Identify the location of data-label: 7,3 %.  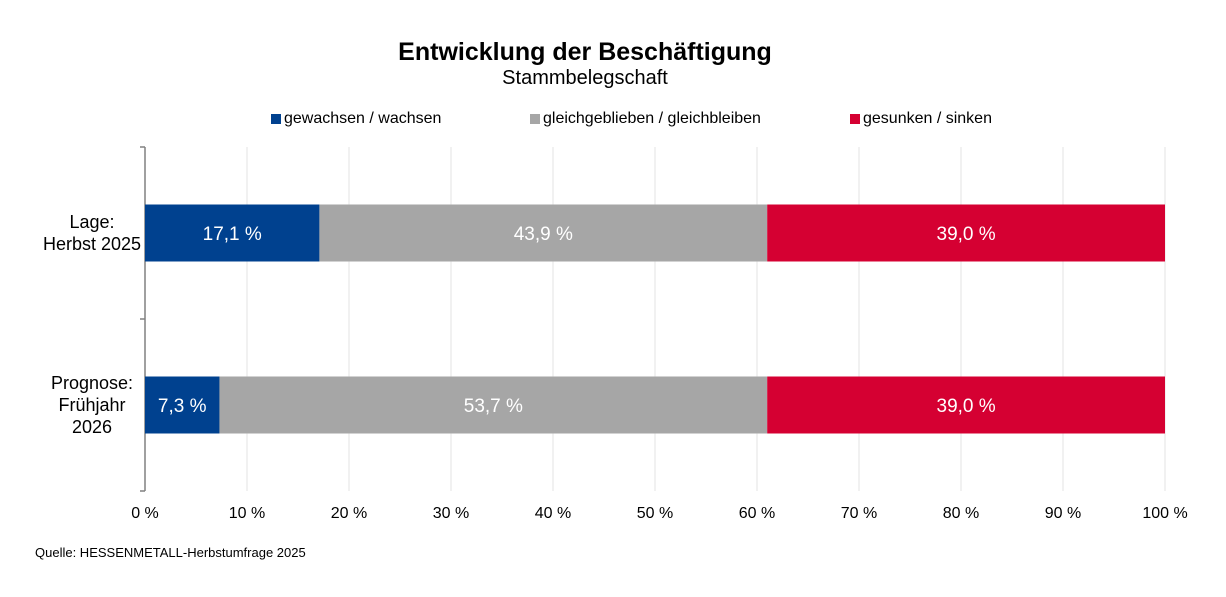
(182, 406).